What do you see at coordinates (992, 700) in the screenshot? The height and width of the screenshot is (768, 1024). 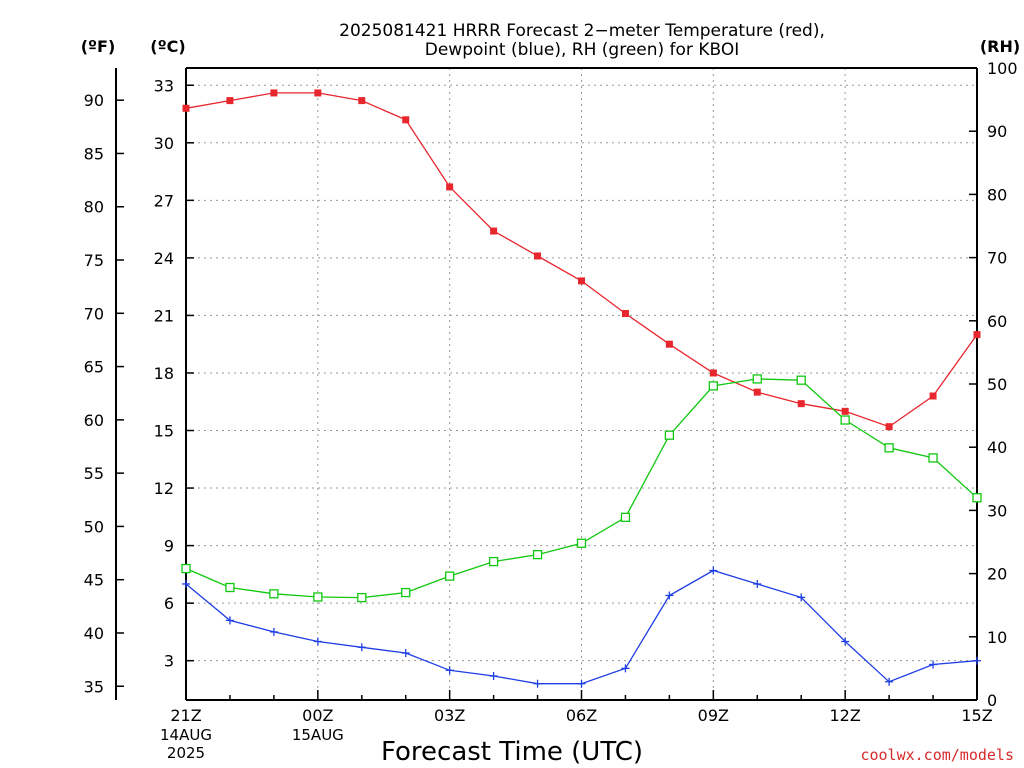 I see `rh-tick-label: 0` at bounding box center [992, 700].